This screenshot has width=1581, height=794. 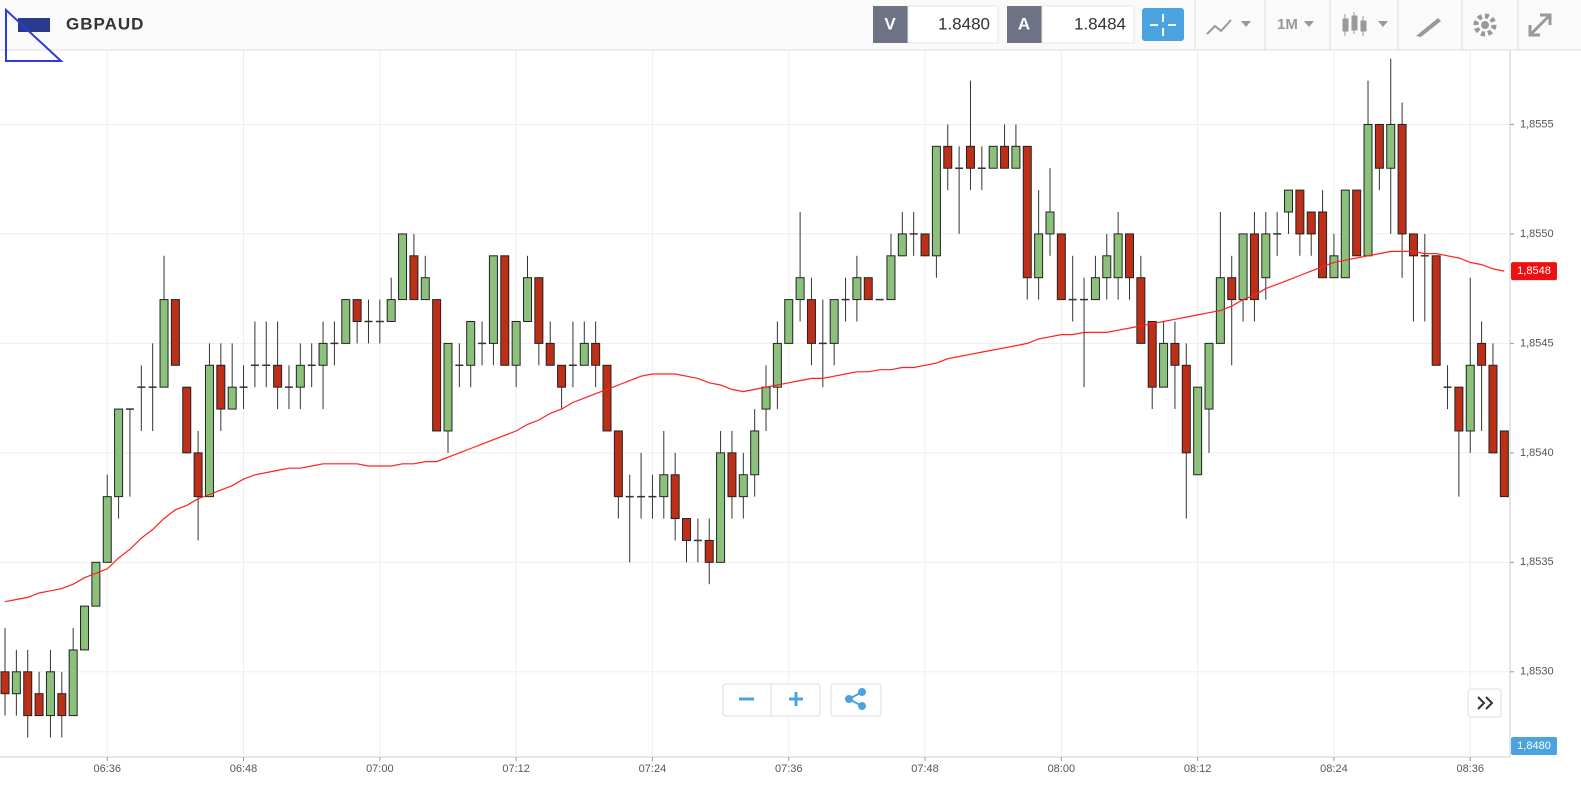 I want to click on buy-button, so click(x=1024, y=24).